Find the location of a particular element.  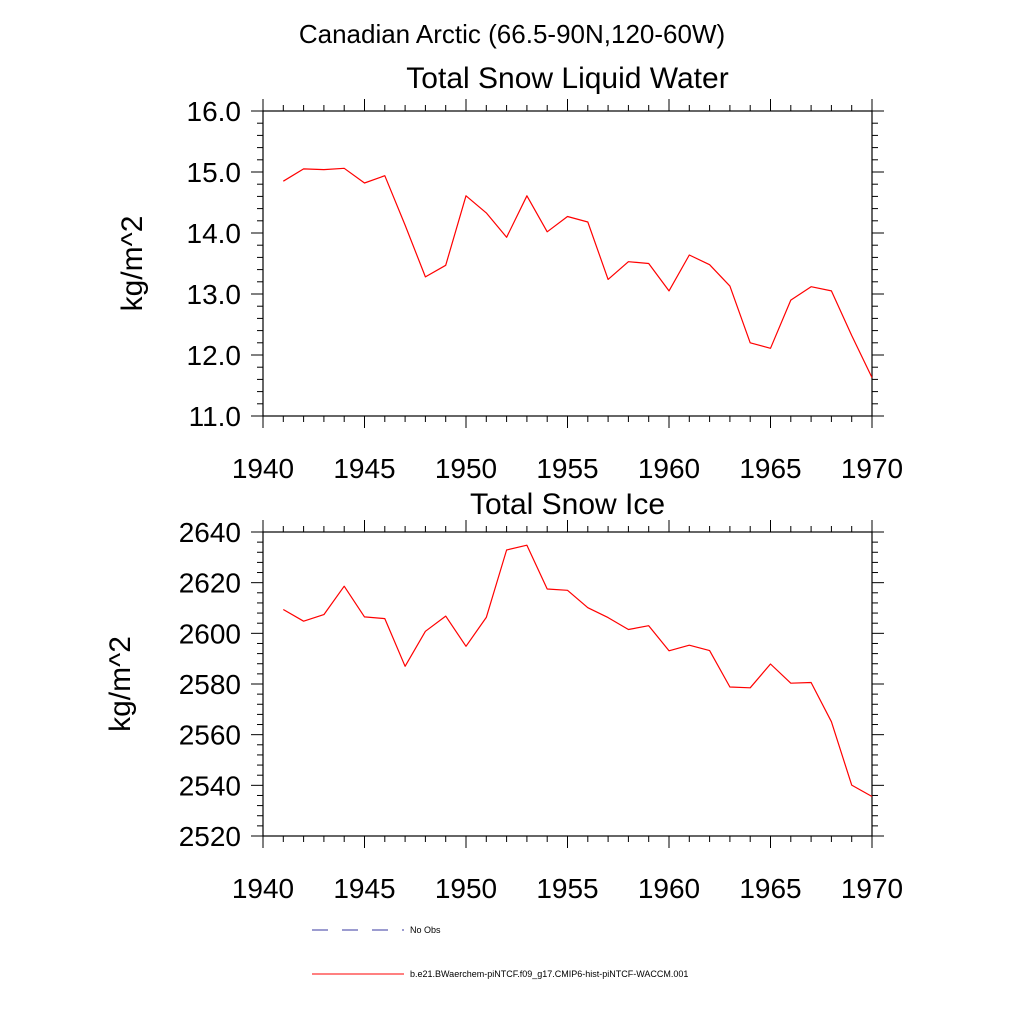

figure-suptitle: Canadian Arctic (66.5-90N,120-60W) is located at coordinates (512, 34).